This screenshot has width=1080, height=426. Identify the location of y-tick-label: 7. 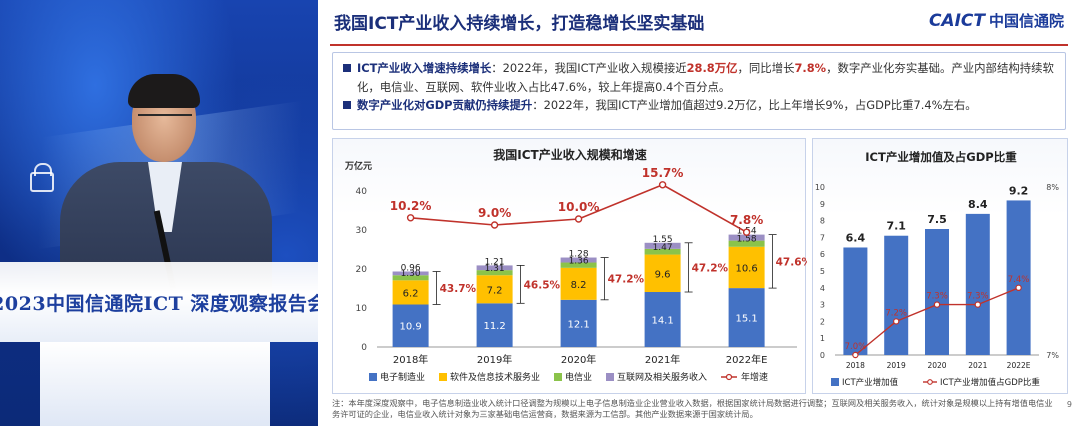
(822, 237).